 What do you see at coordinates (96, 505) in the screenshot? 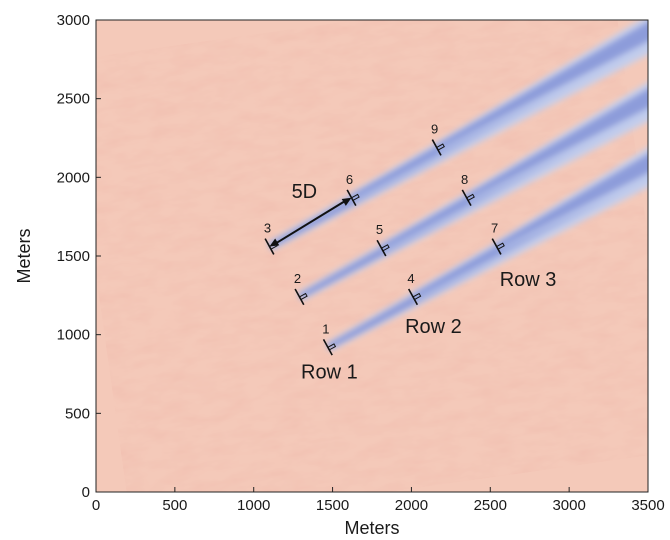
I see `x-tick-label-0: 0` at bounding box center [96, 505].